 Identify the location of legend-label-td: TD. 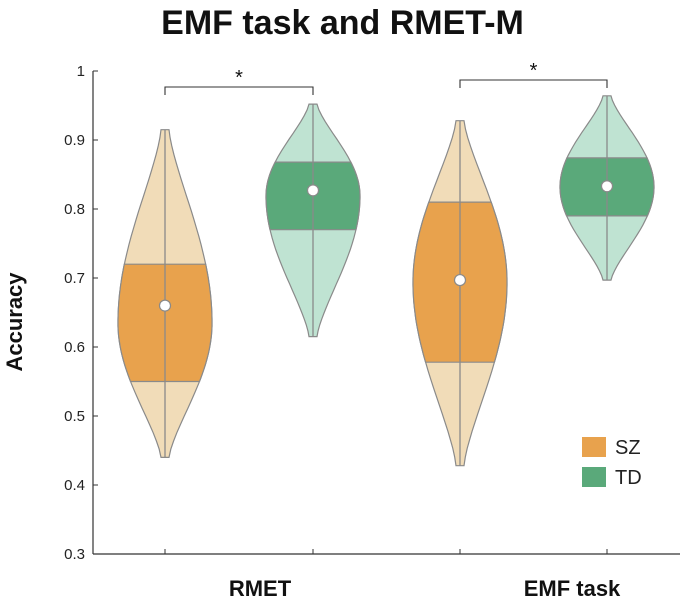
(628, 478).